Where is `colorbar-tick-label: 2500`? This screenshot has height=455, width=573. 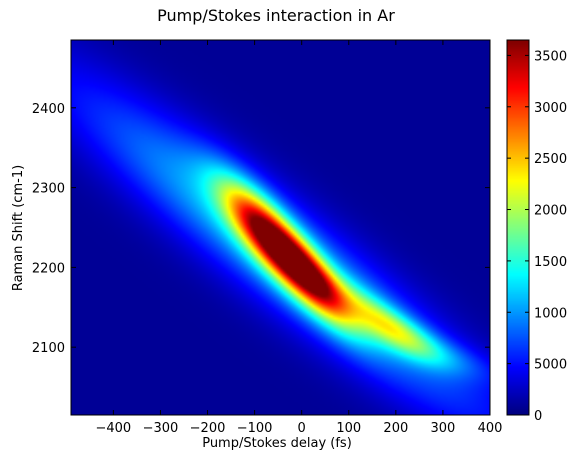 colorbar-tick-label: 2500 is located at coordinates (550, 159).